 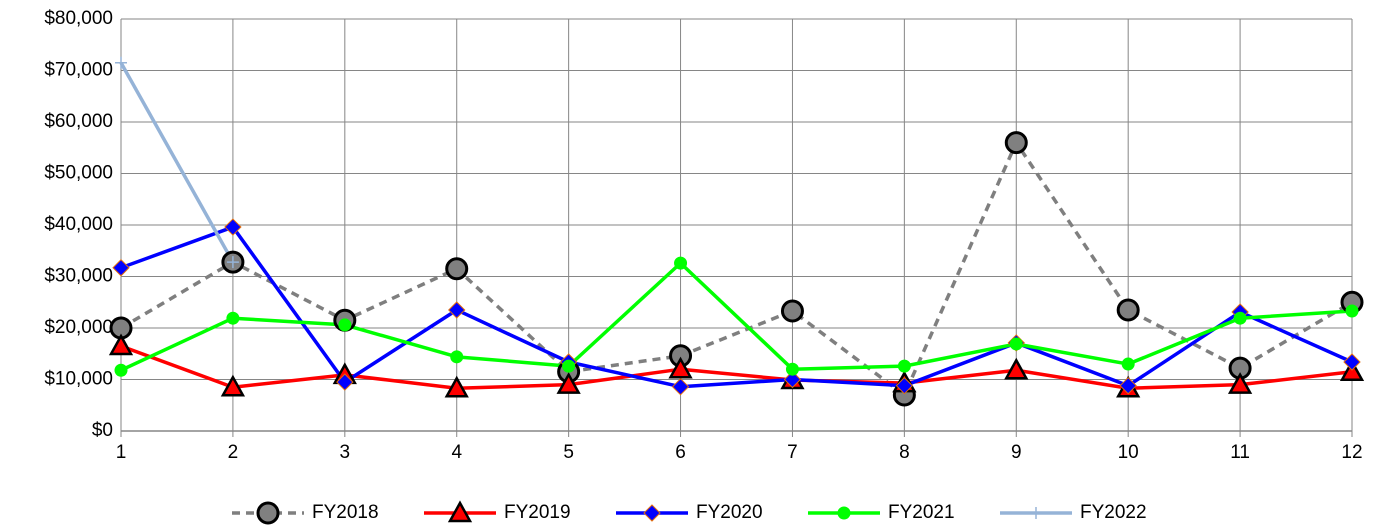 What do you see at coordinates (78, 70) in the screenshot?
I see `y-tick-label: $70,000` at bounding box center [78, 70].